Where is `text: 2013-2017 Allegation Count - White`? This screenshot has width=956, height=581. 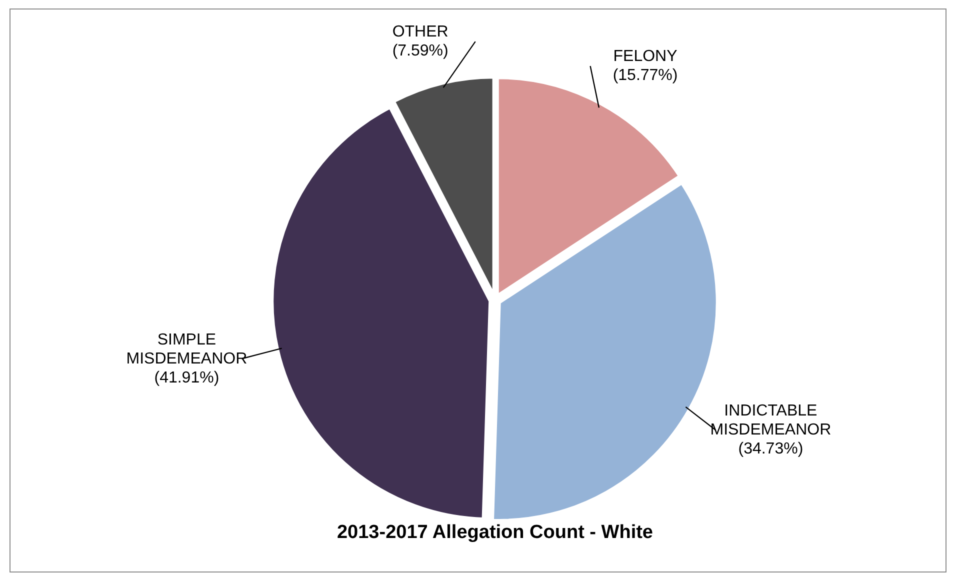 text: 2013-2017 Allegation Count - White is located at coordinates (495, 532).